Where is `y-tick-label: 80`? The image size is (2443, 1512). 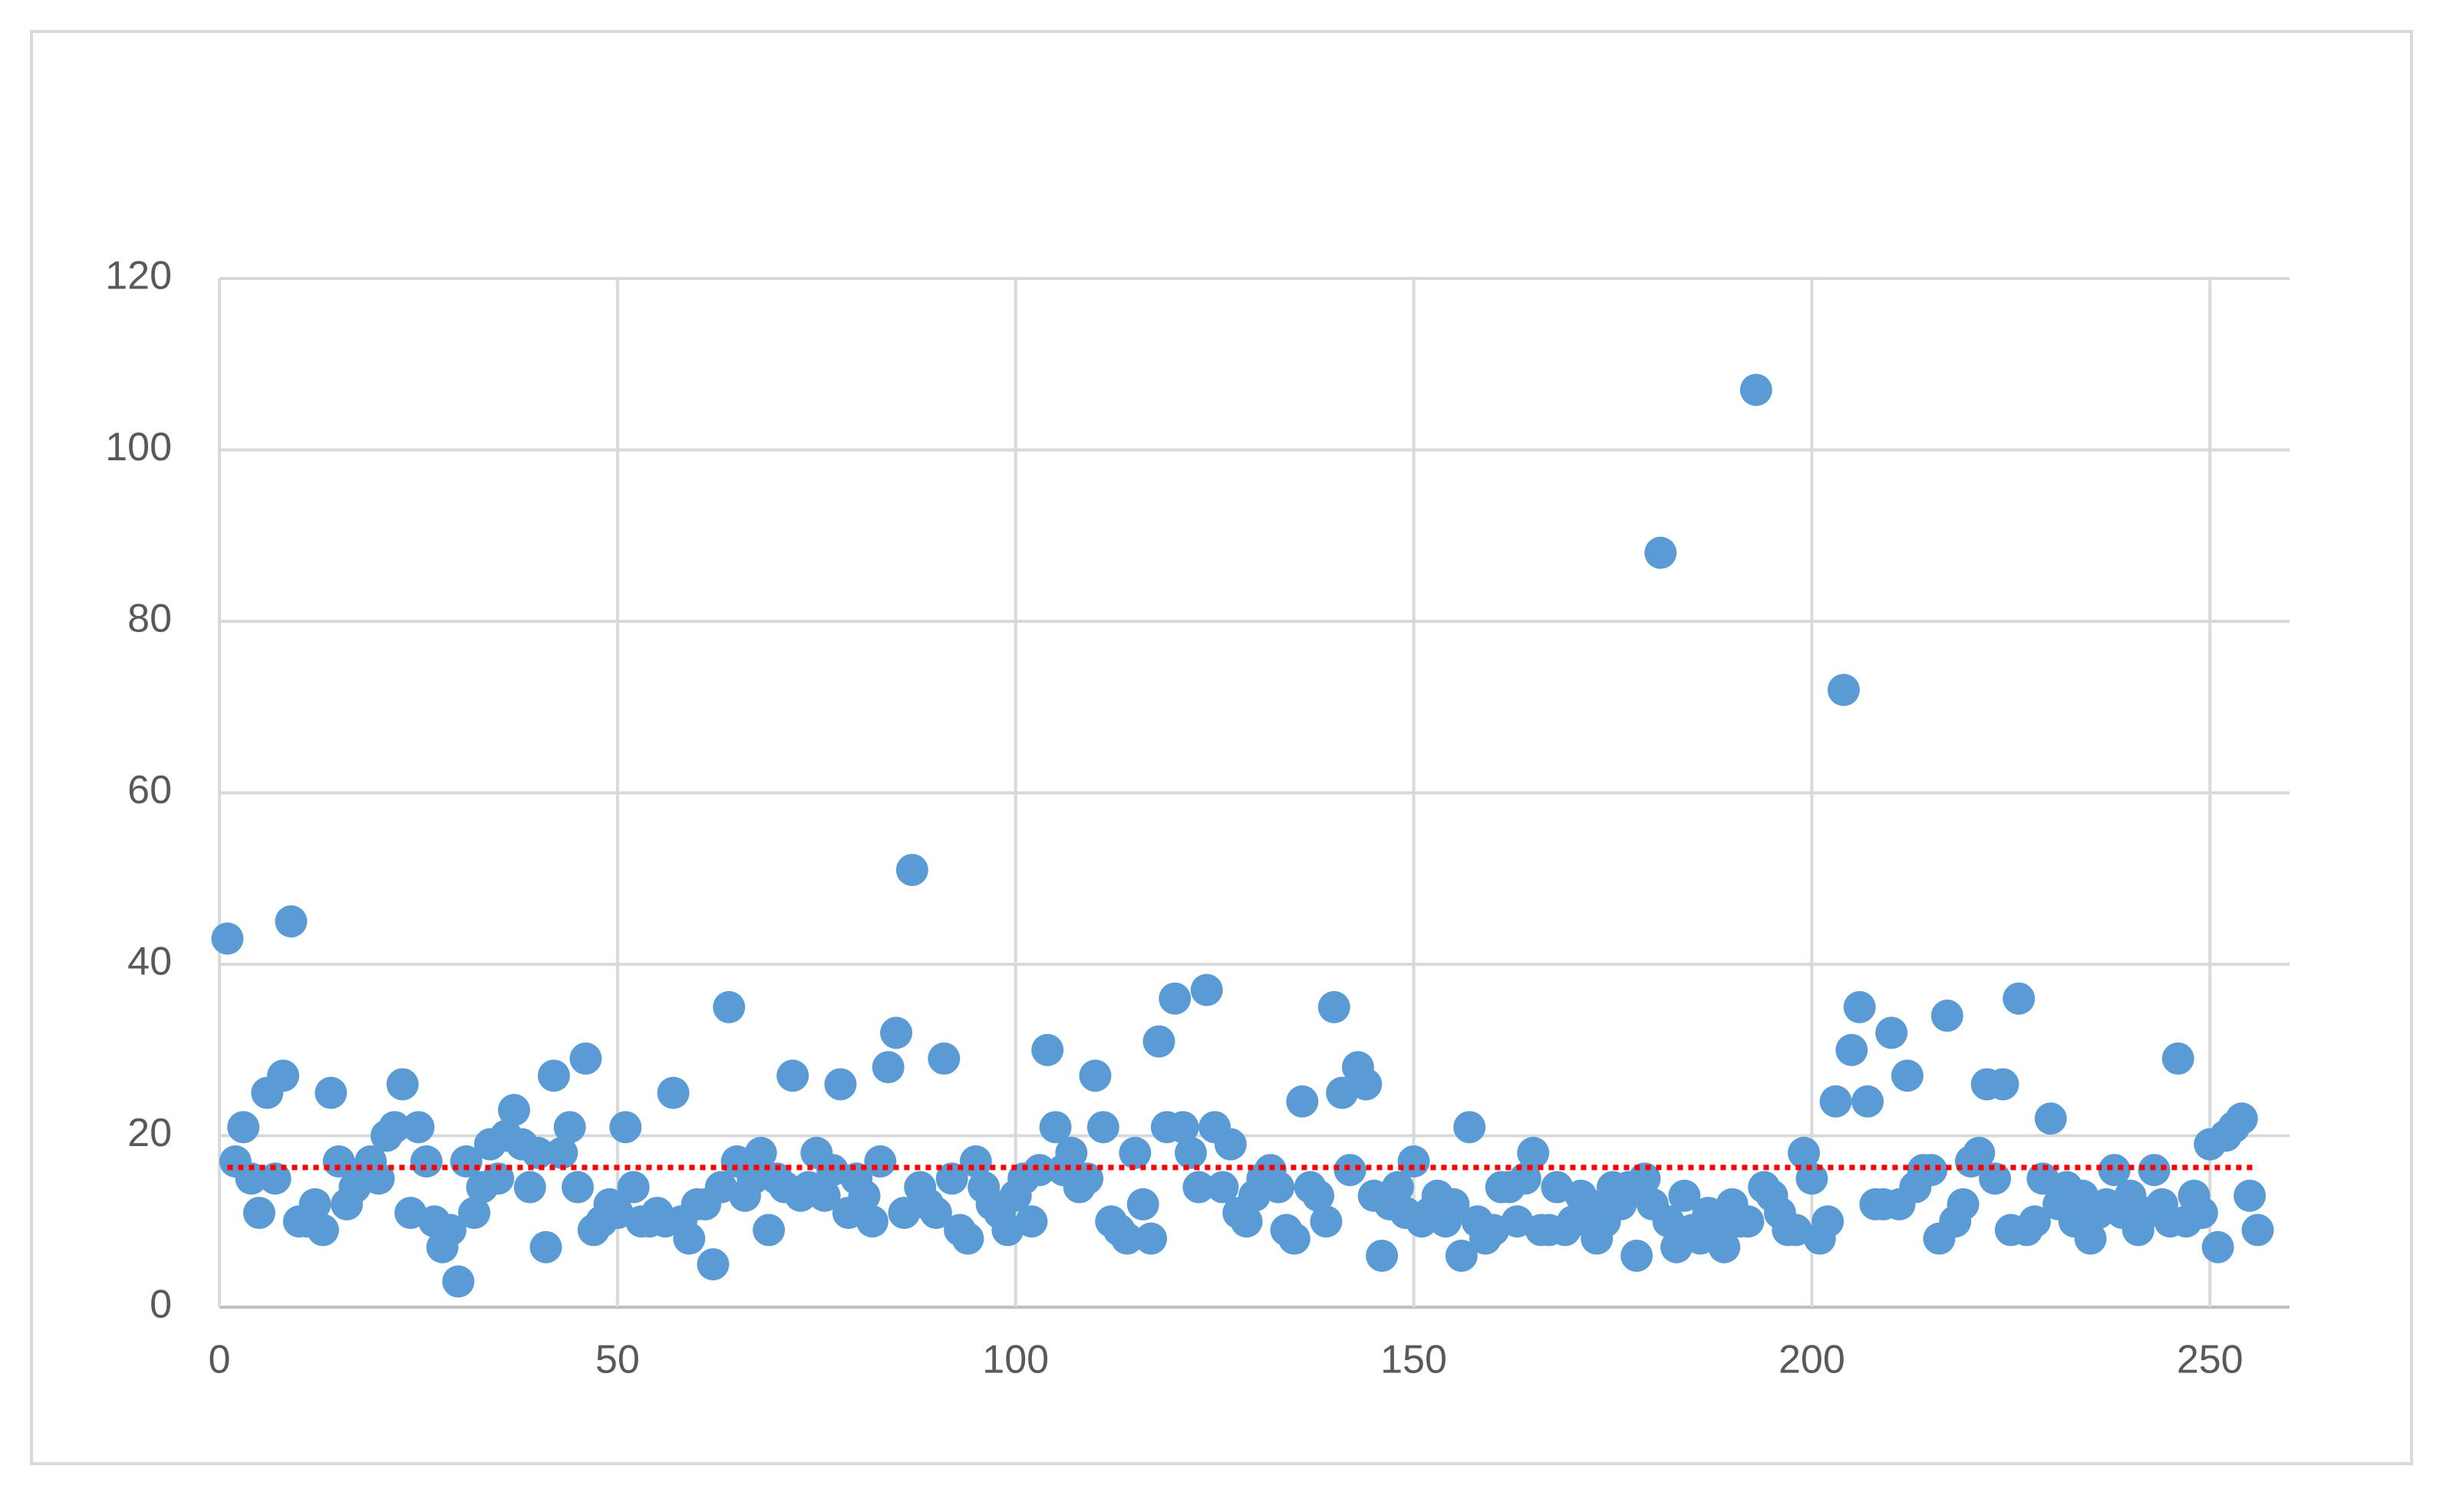
y-tick-label: 80 is located at coordinates (149, 619).